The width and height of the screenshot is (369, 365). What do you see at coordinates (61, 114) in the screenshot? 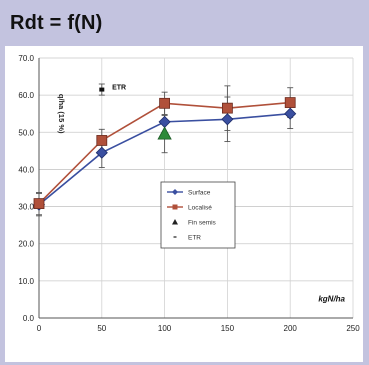
I see `y-axis-label: q/ha (15 %)` at bounding box center [61, 114].